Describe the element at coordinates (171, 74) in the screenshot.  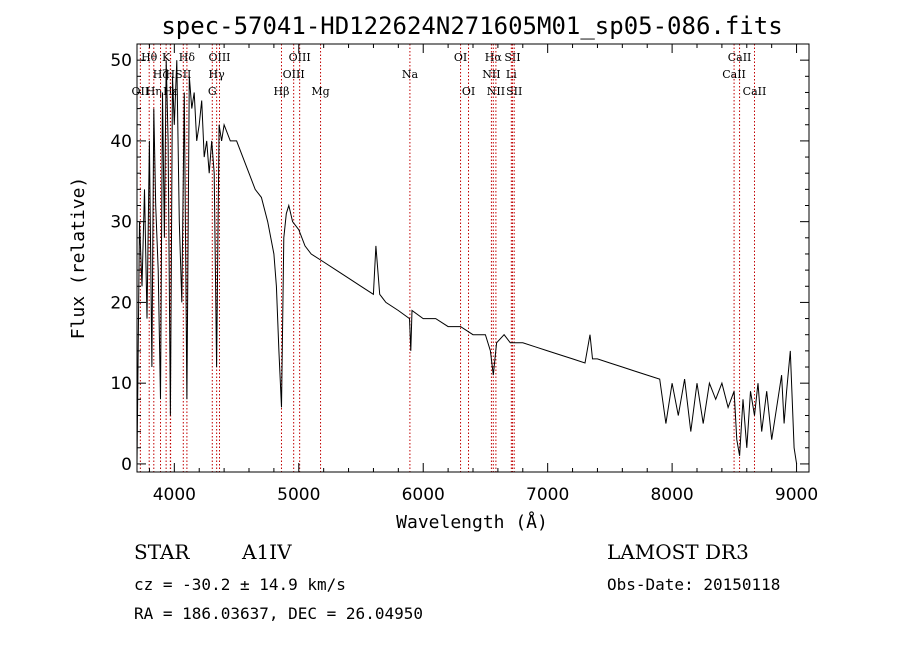
I see `line-marker-label: H` at that location.